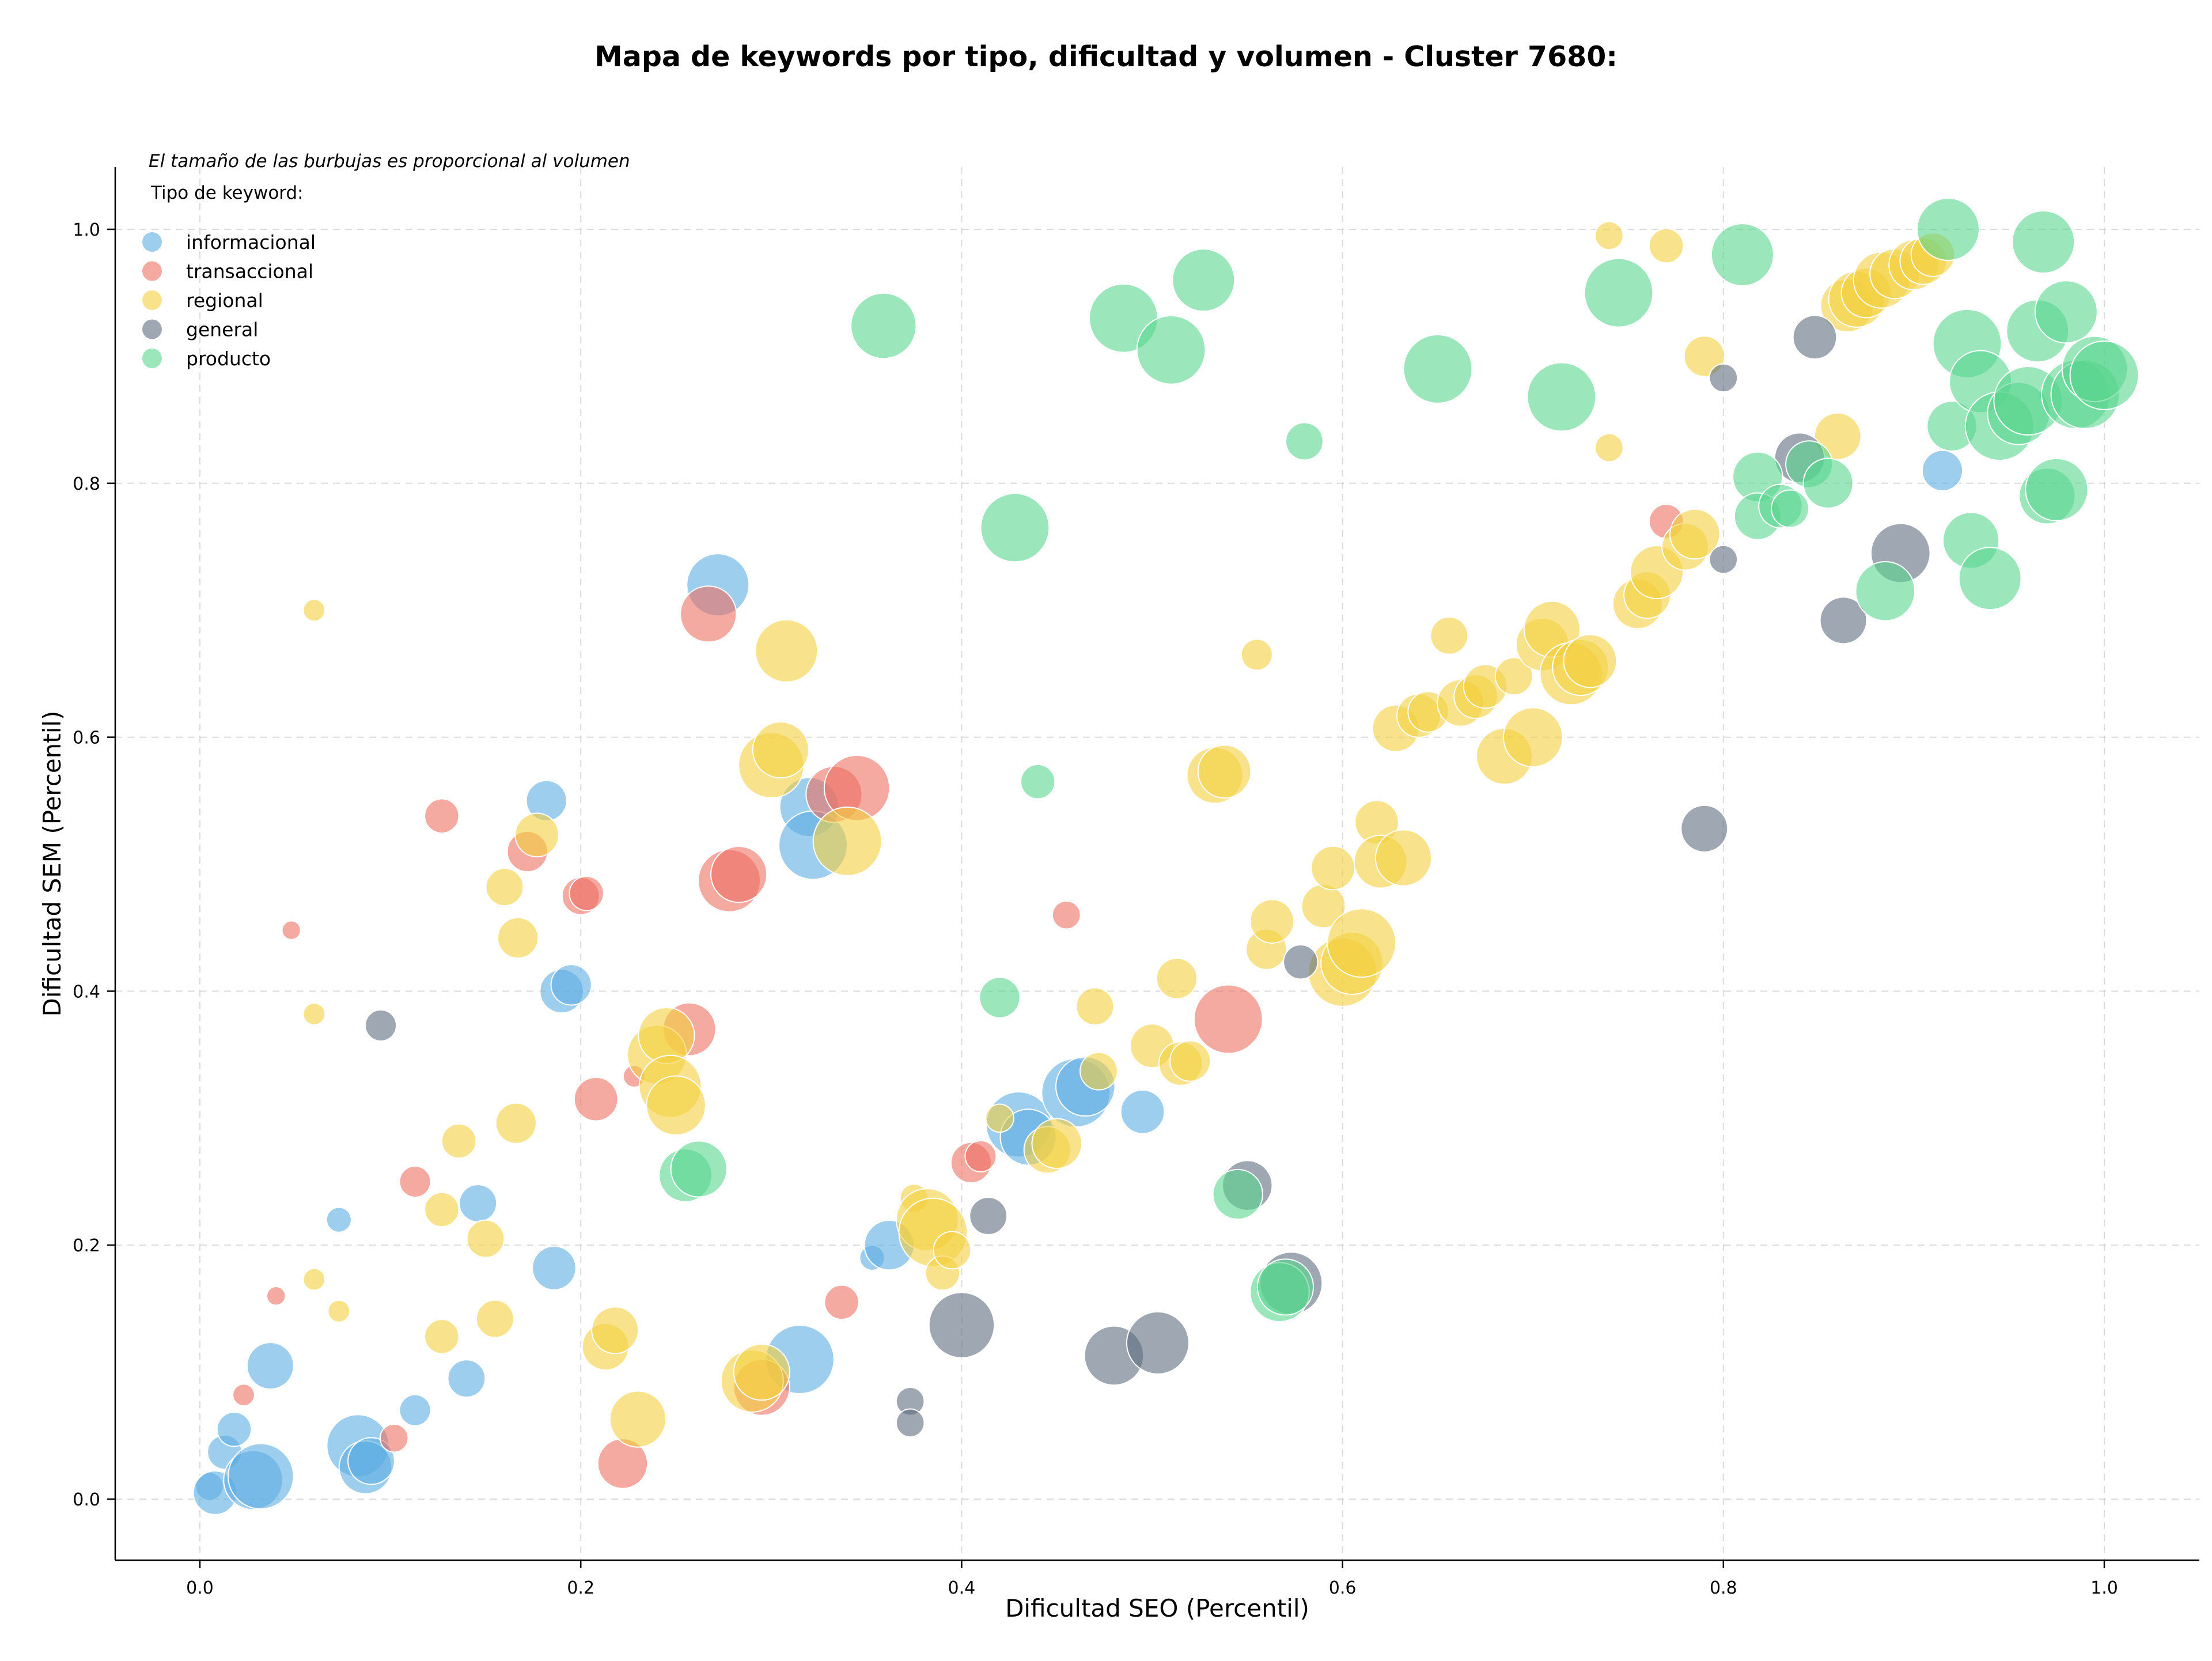  What do you see at coordinates (2104, 1588) in the screenshot?
I see `x-tick-label: 1.0` at bounding box center [2104, 1588].